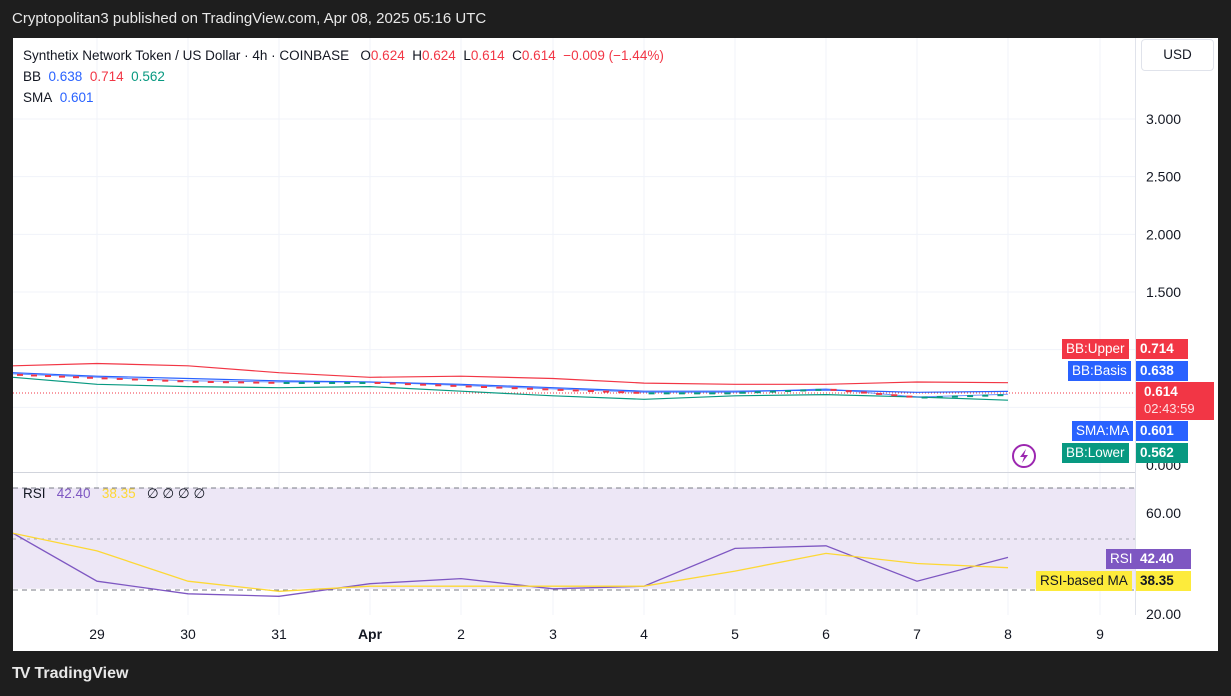 The height and width of the screenshot is (696, 1231). What do you see at coordinates (118, 493) in the screenshot?
I see `rsi-ma-value: 38.35` at bounding box center [118, 493].